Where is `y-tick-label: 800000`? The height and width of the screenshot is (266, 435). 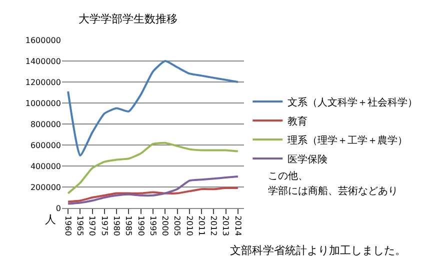 y-tick-label: 800000 is located at coordinates (45, 124).